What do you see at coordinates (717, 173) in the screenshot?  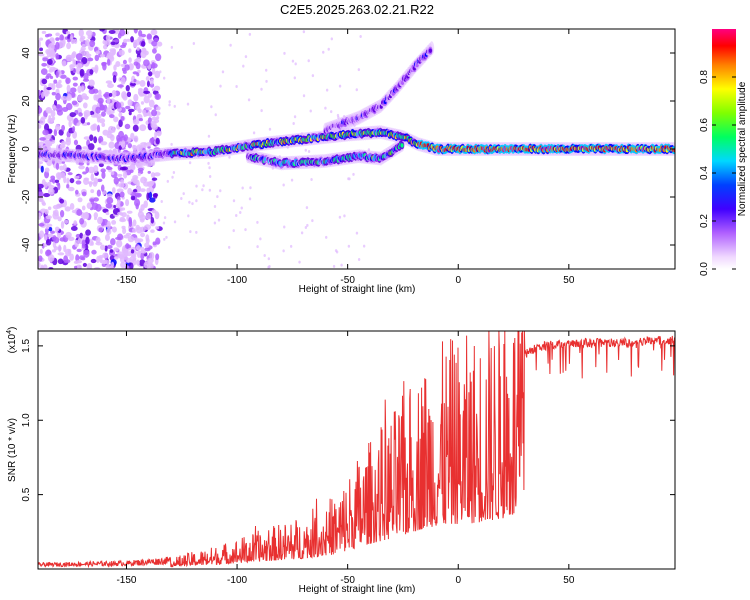 I see `colorbar-ticks: 0.0 0.2 0.4 0.6 0.8` at bounding box center [717, 173].